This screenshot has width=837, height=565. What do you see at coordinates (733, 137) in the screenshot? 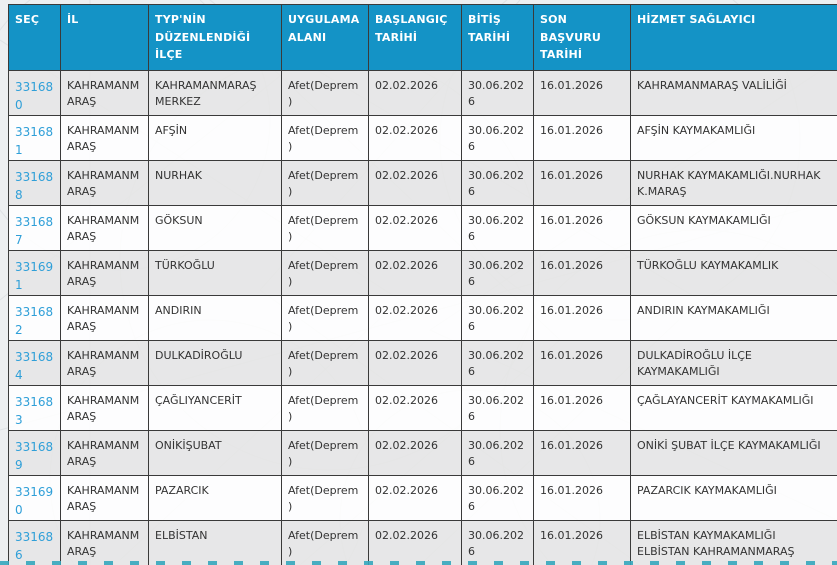
I see `cell-saglayici: AFŞİN KAYMAKAMLIĞI` at bounding box center [733, 137].